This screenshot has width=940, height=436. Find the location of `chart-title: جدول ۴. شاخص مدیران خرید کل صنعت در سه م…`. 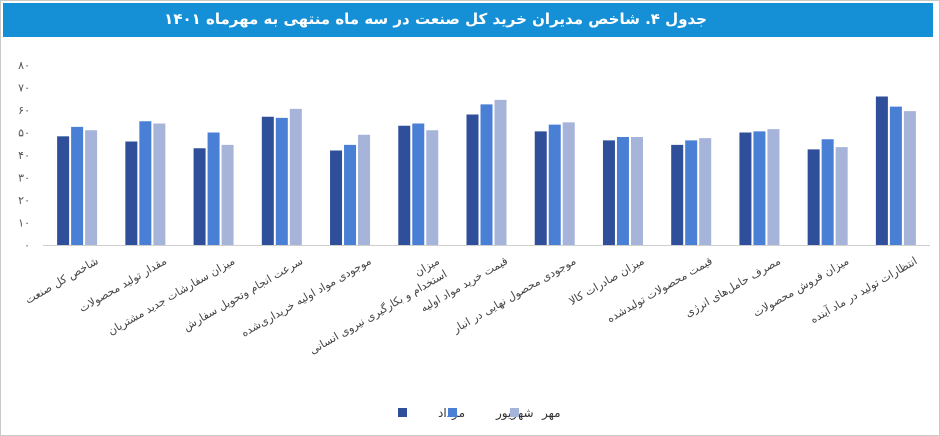

chart-title: جدول ۴. شاخص مدیران خرید کل صنعت در سه م… is located at coordinates (435, 19).